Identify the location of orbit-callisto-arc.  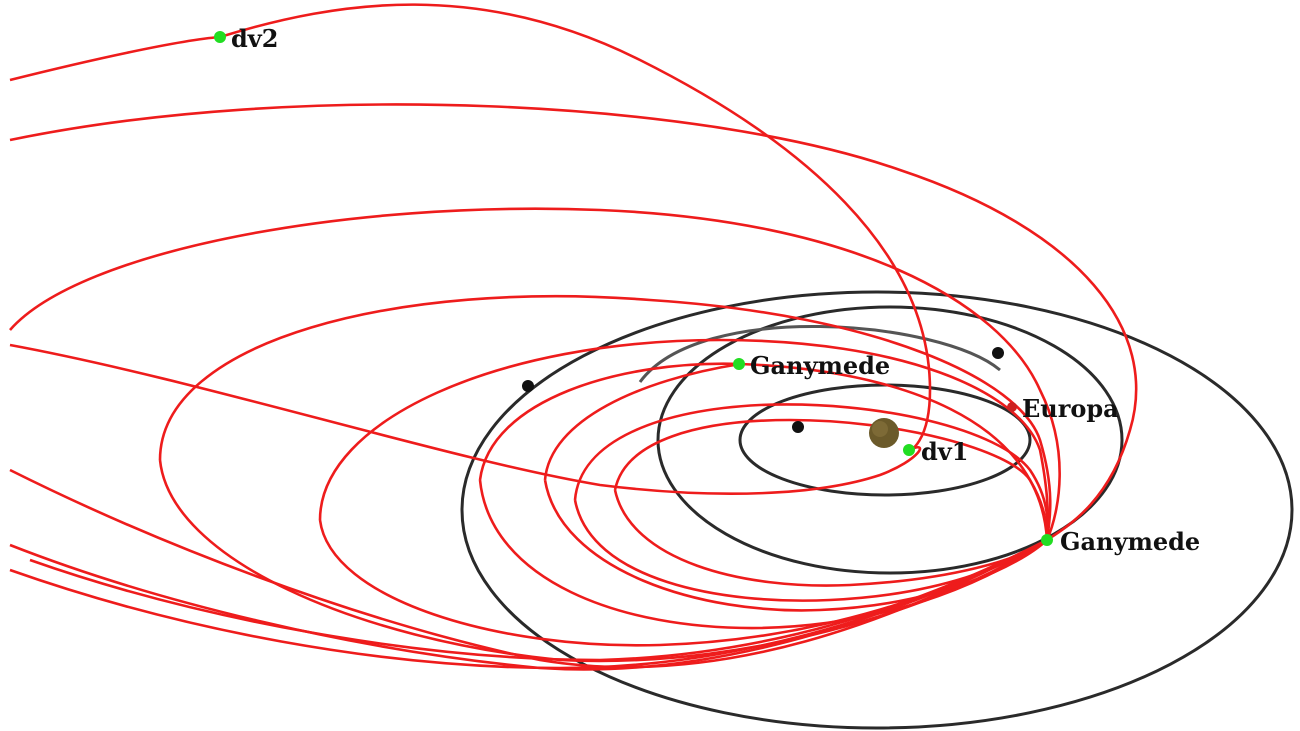
(819, 353).